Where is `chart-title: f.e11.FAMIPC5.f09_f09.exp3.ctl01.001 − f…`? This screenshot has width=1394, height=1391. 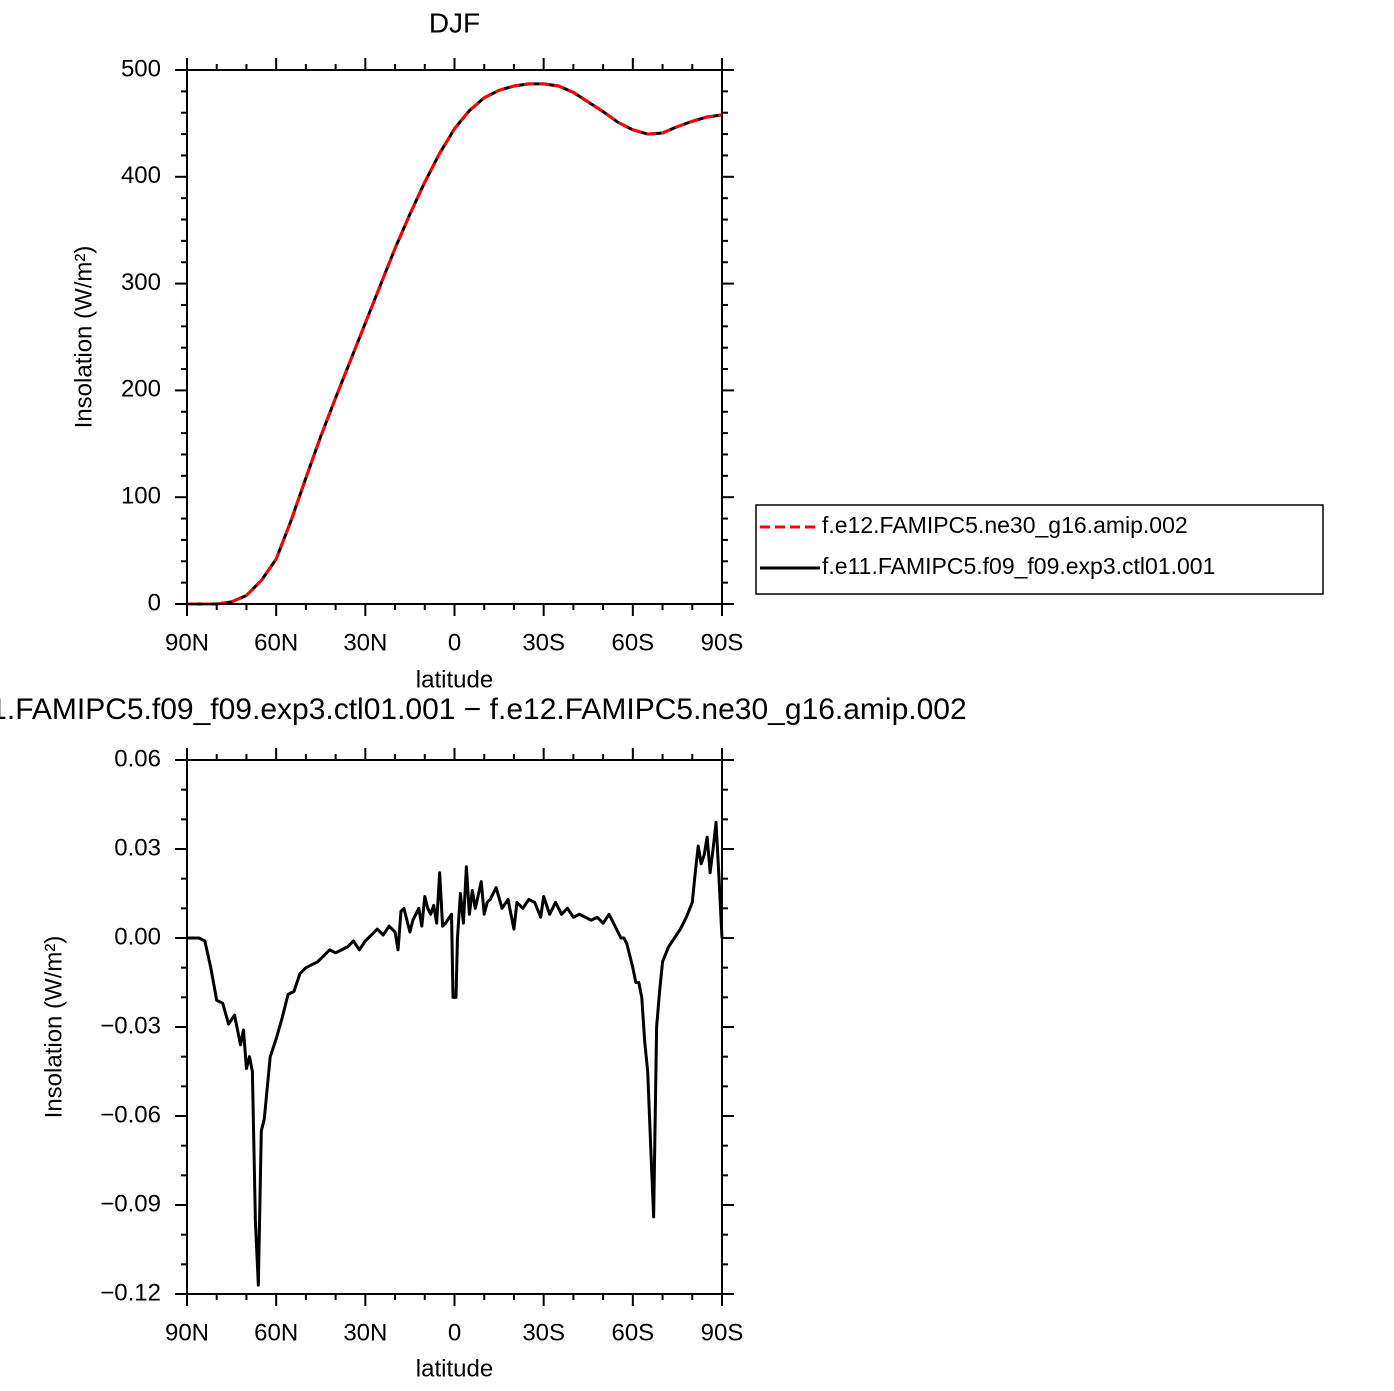 chart-title: f.e11.FAMIPC5.f09_f09.exp3.ctl01.001 − f… is located at coordinates (483, 709).